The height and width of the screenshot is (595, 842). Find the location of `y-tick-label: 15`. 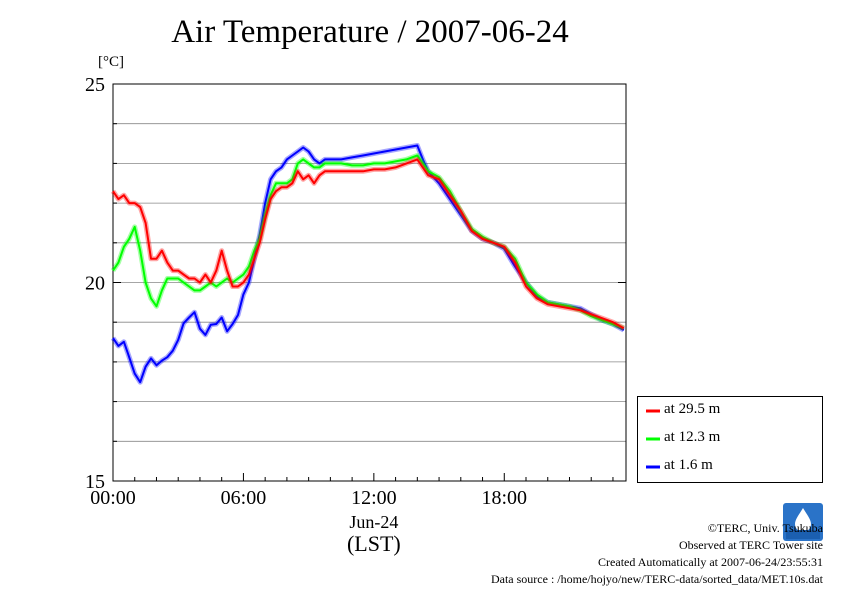

y-tick-label: 15 is located at coordinates (95, 482).